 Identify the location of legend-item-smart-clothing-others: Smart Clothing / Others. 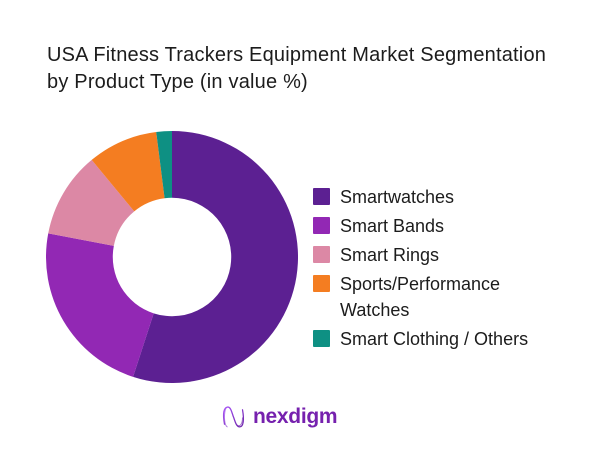
(432, 339).